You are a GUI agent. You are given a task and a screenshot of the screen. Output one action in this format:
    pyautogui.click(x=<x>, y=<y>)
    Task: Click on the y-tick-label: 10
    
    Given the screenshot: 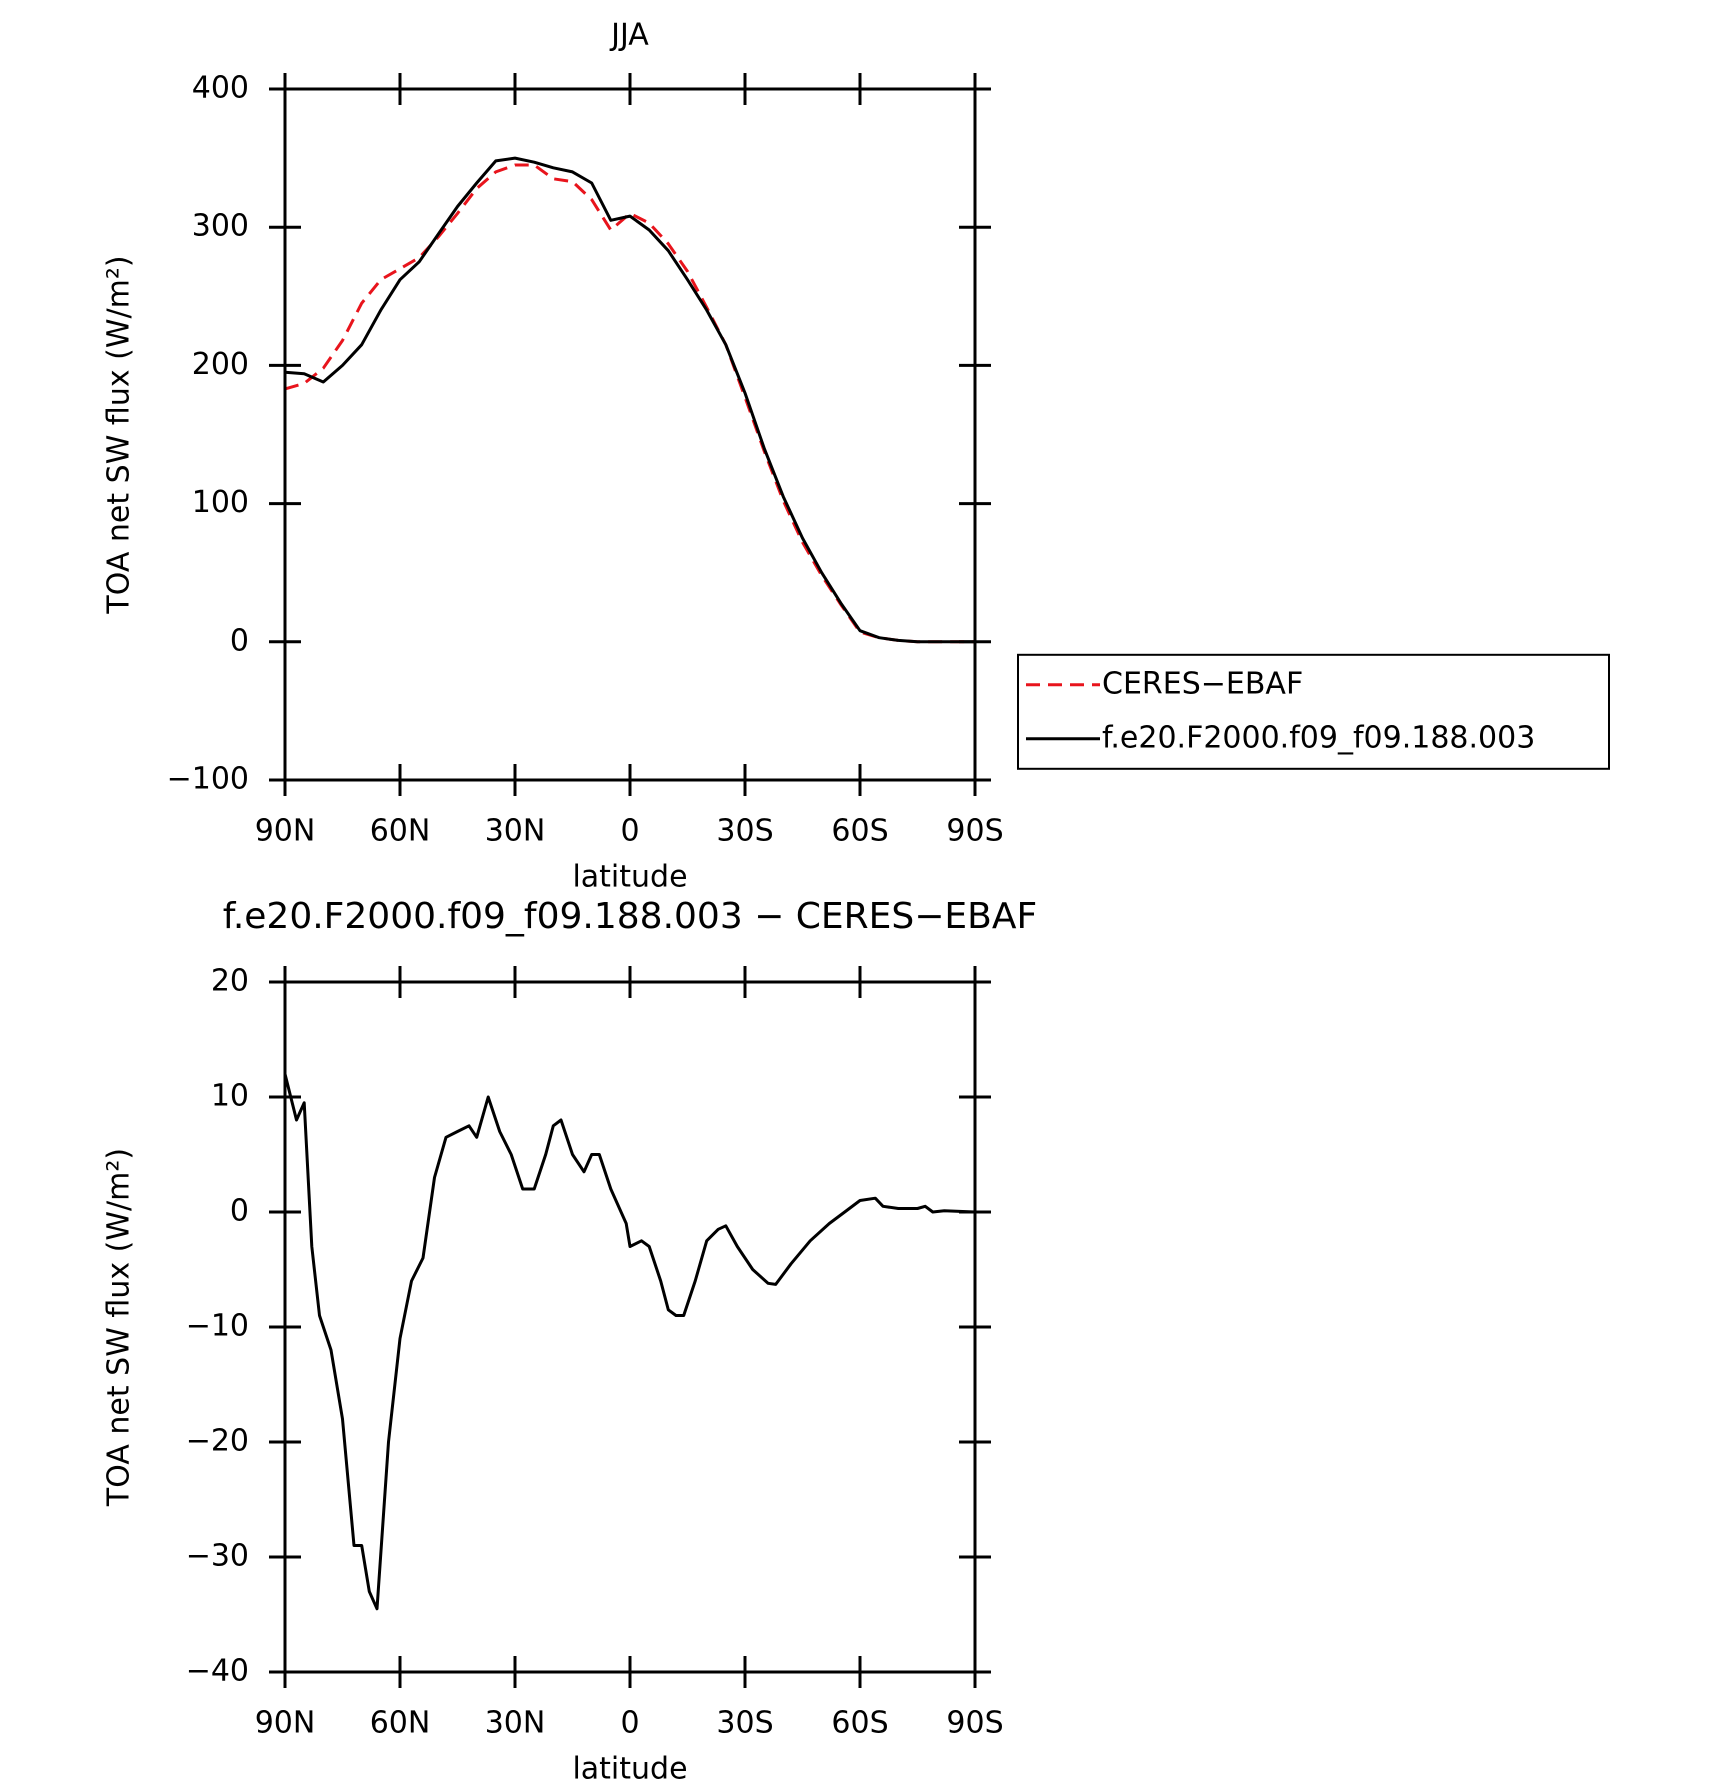 What is the action you would take?
    pyautogui.click(x=230, y=1096)
    